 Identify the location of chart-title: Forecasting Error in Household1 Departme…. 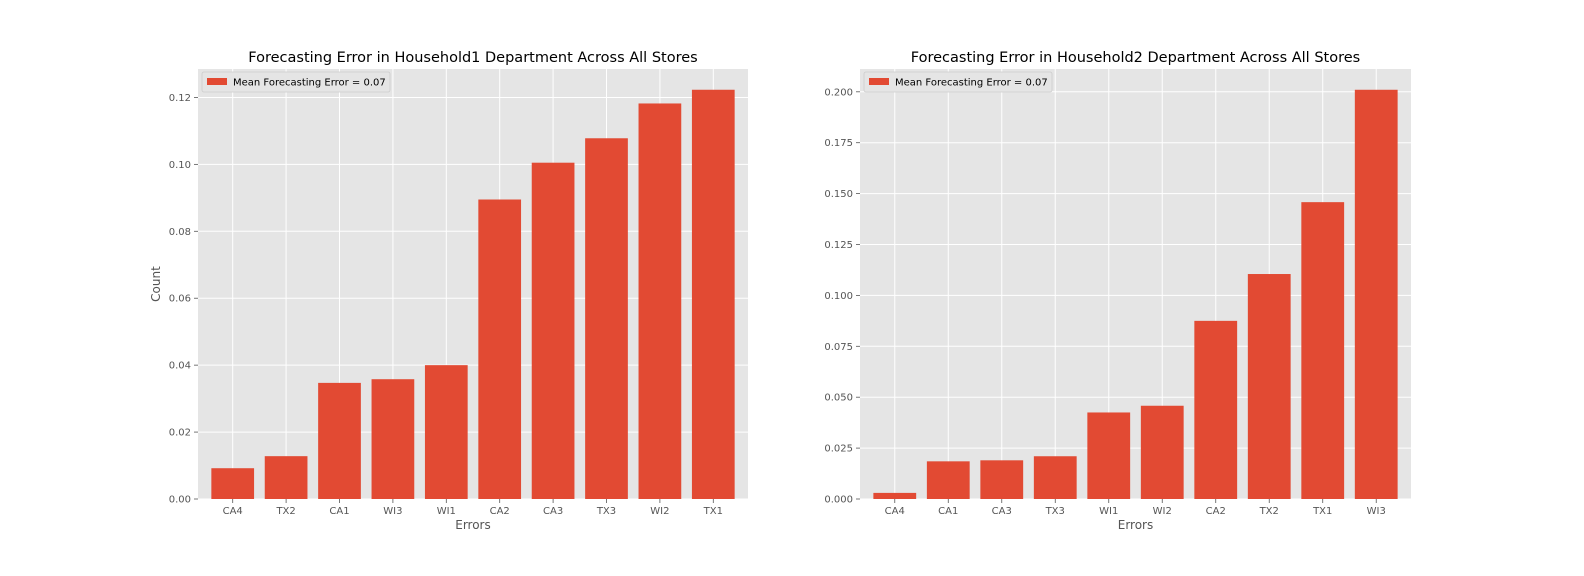
(472, 58).